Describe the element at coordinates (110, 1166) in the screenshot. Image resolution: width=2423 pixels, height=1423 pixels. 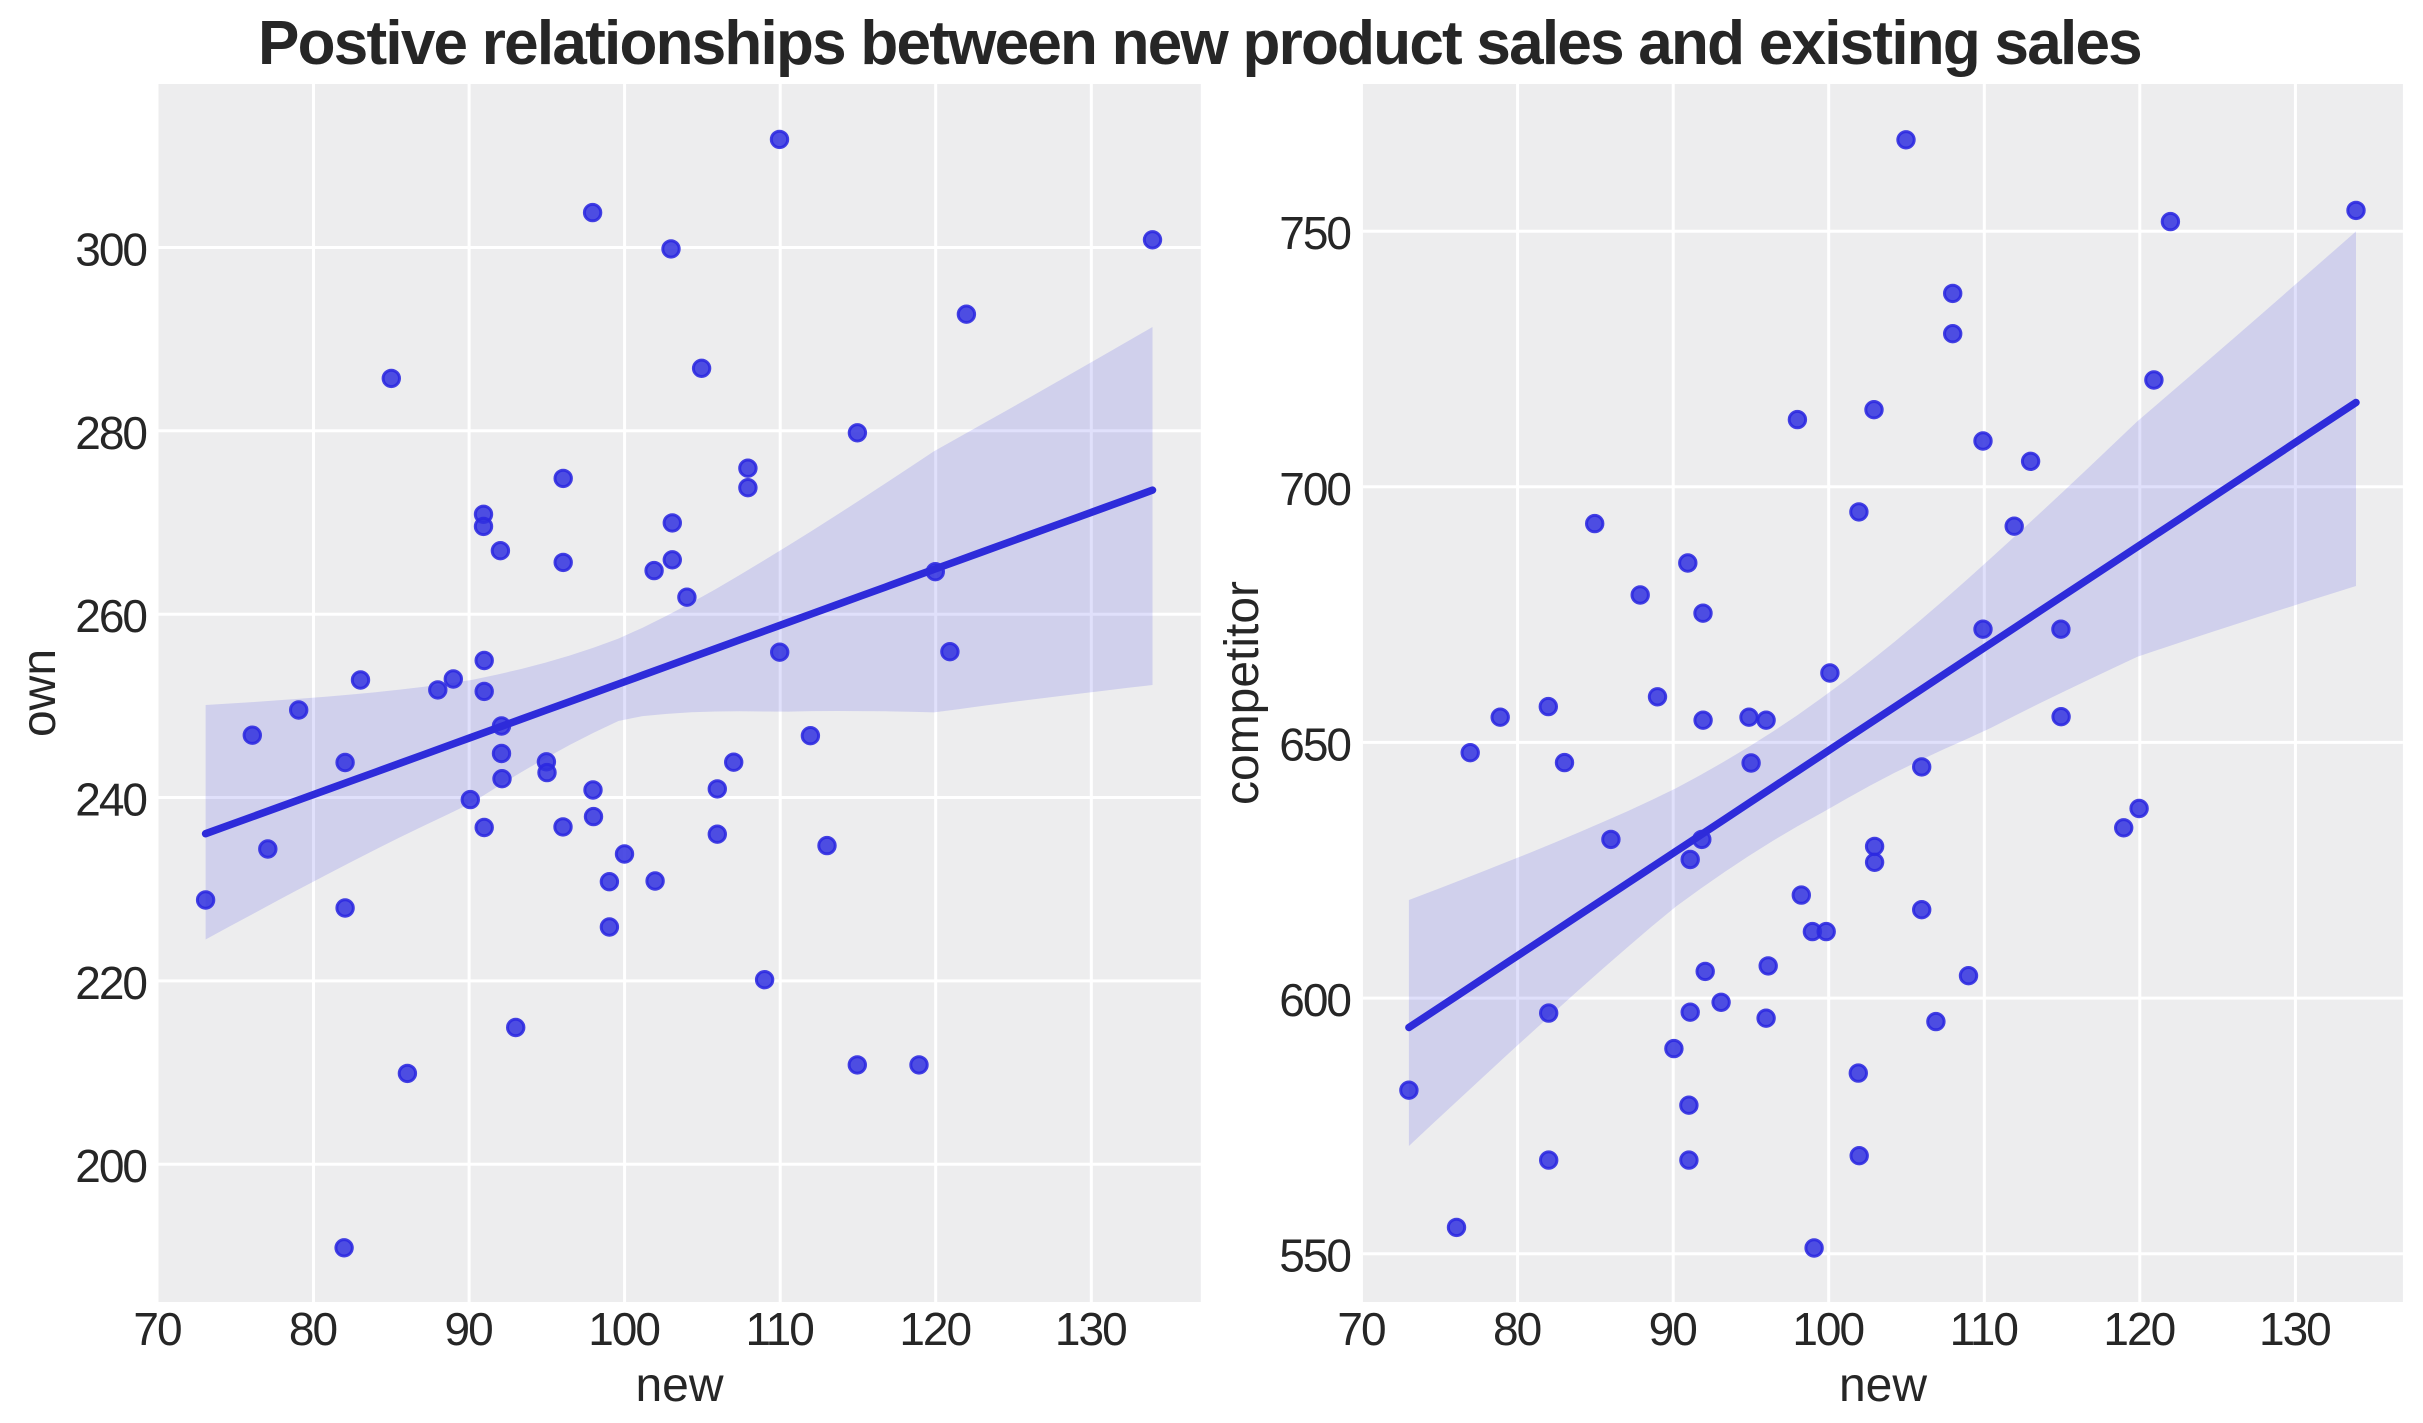
I see `svg-text: 200` at that location.